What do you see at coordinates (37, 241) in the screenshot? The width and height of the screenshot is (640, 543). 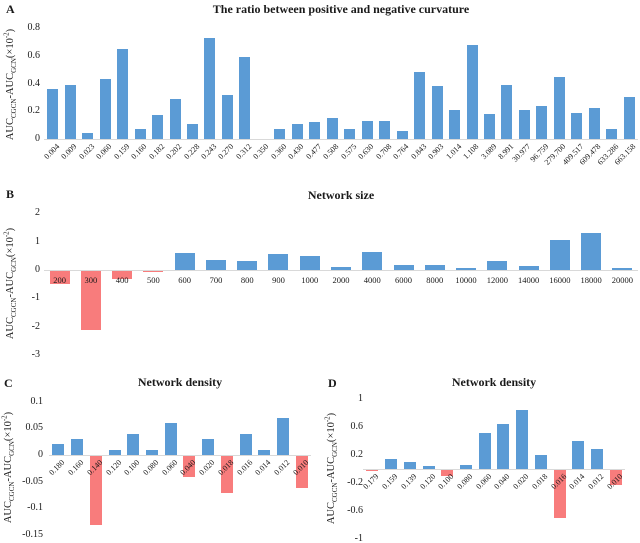 I see `y-tick-label: 1` at bounding box center [37, 241].